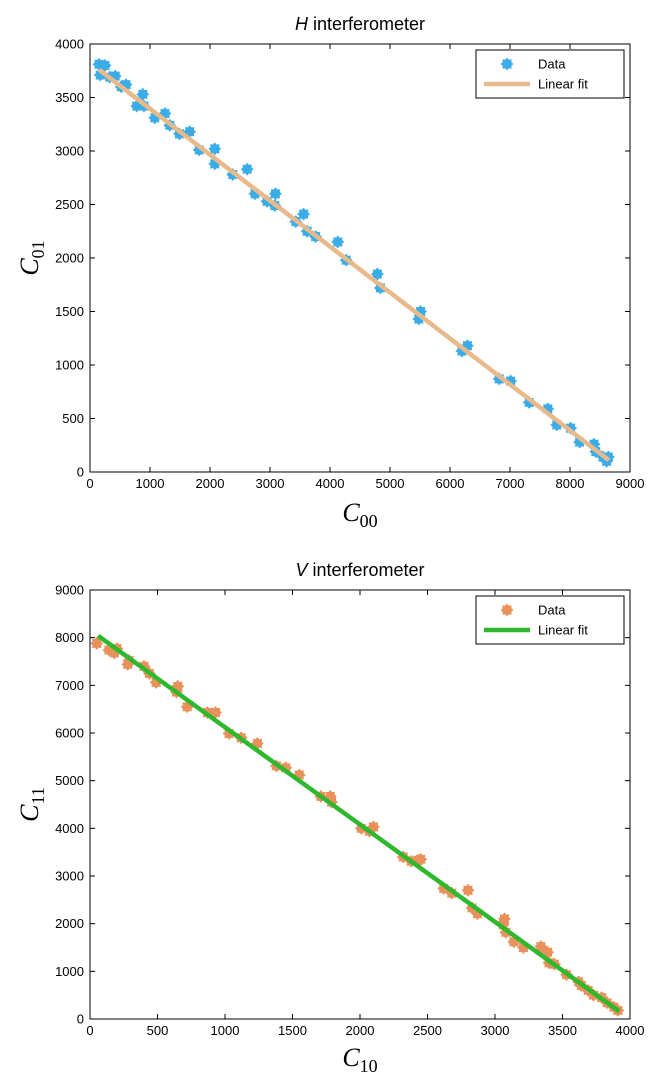  Describe the element at coordinates (570, 483) in the screenshot. I see `x-tick-label: 8000` at that location.